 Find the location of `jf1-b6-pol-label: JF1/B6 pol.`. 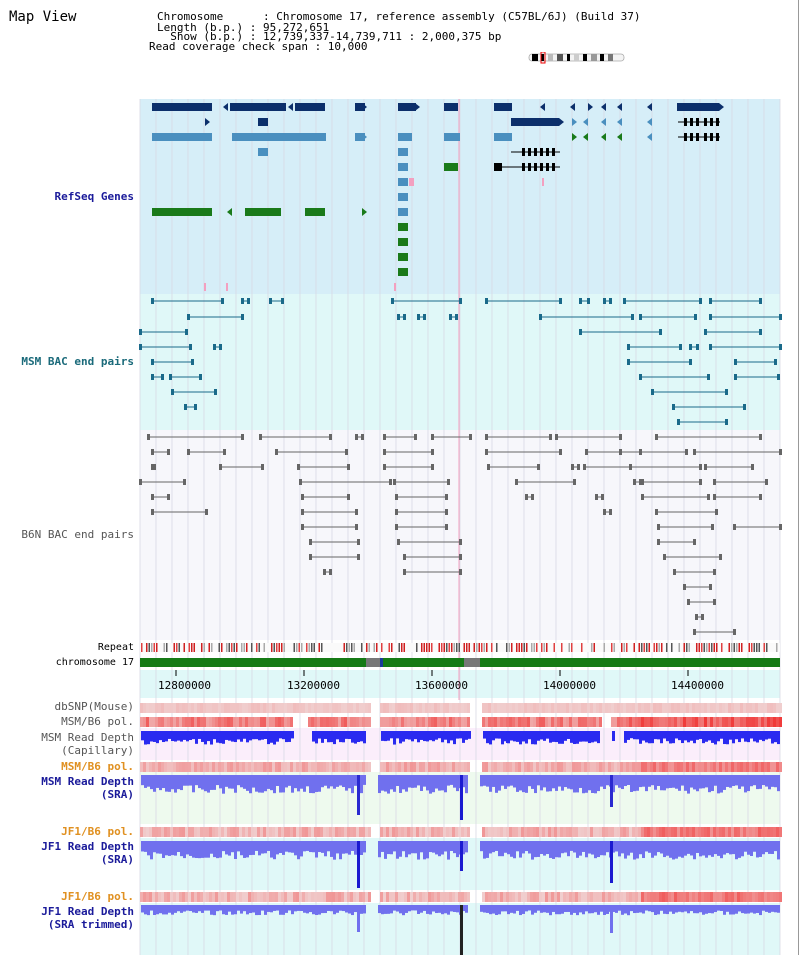

jf1-b6-pol-label: JF1/B6 pol. is located at coordinates (97, 831).